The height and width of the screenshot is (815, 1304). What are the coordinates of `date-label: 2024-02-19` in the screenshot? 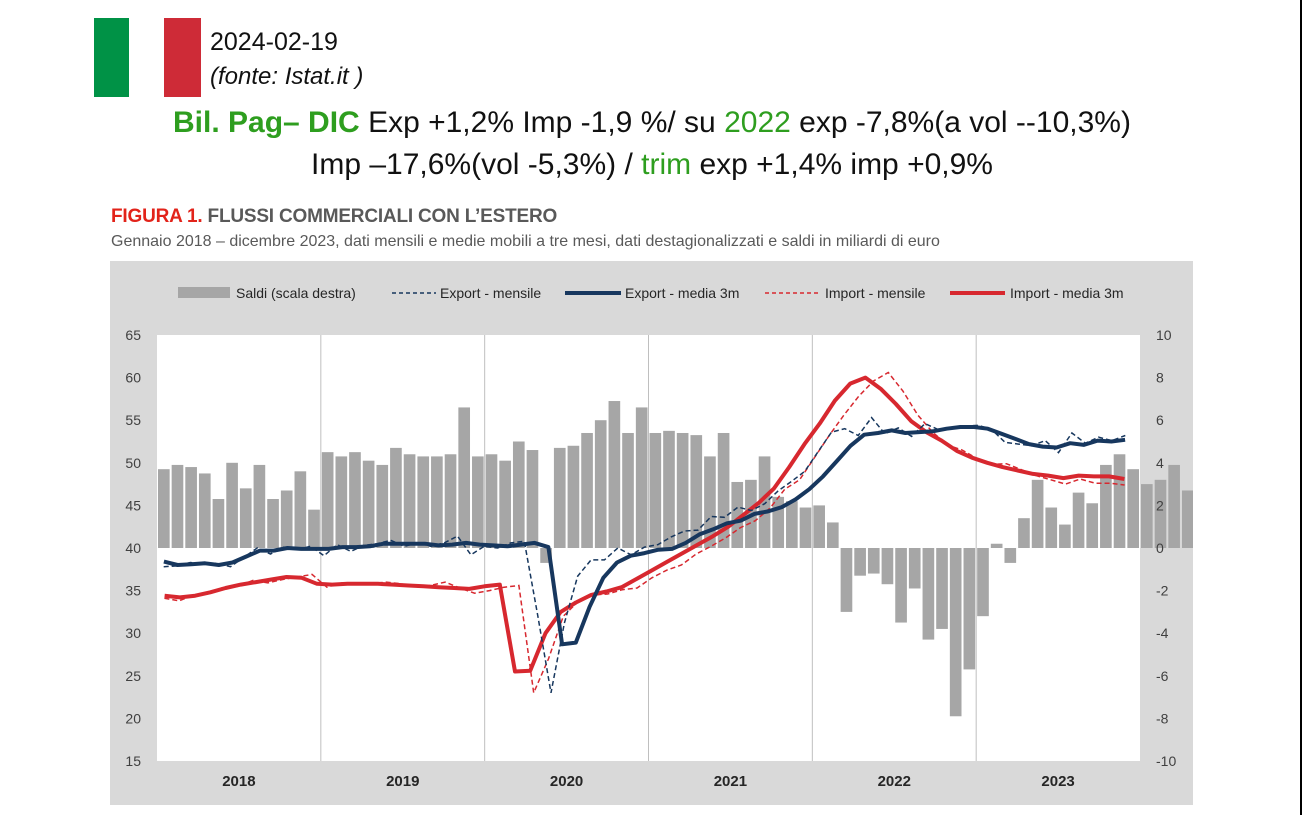 It's located at (274, 42).